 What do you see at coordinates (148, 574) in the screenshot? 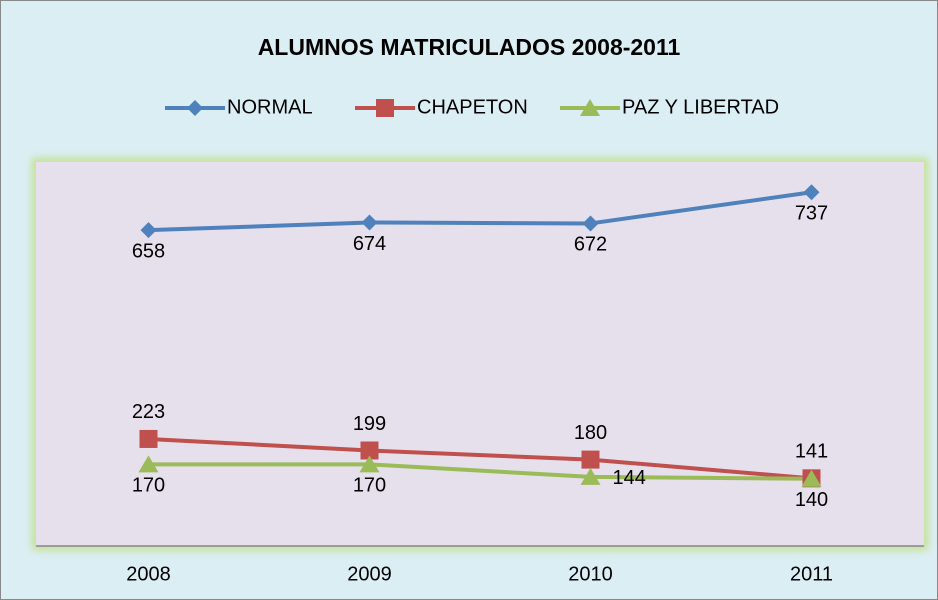
I see `x-tick-label: 2008` at bounding box center [148, 574].